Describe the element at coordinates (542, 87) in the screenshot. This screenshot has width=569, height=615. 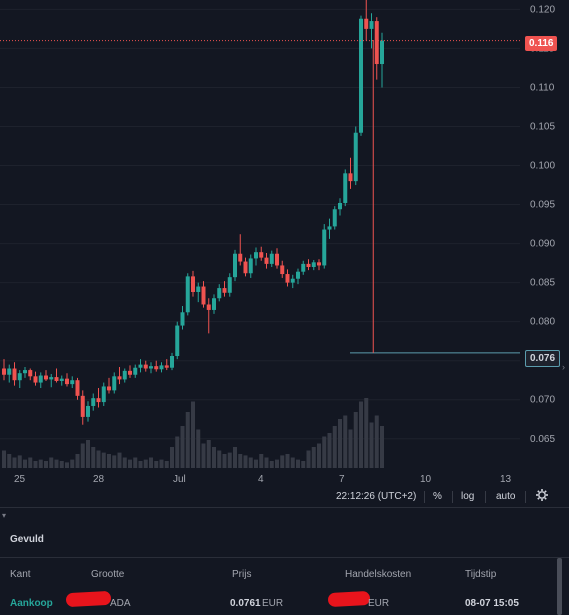
I see `y-tick-label: 0.110` at that location.